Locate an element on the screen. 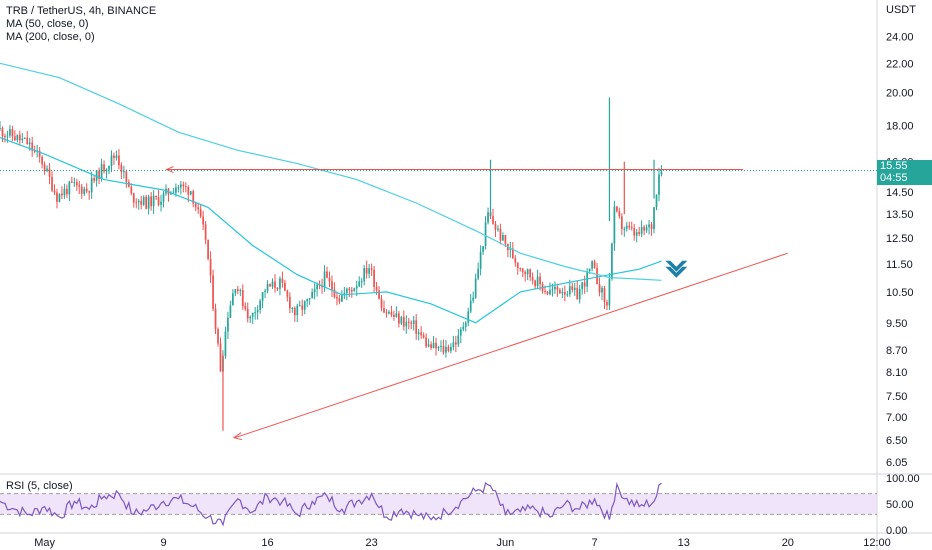 This screenshot has width=932, height=550. price-tick-label: 12.50 is located at coordinates (900, 239).